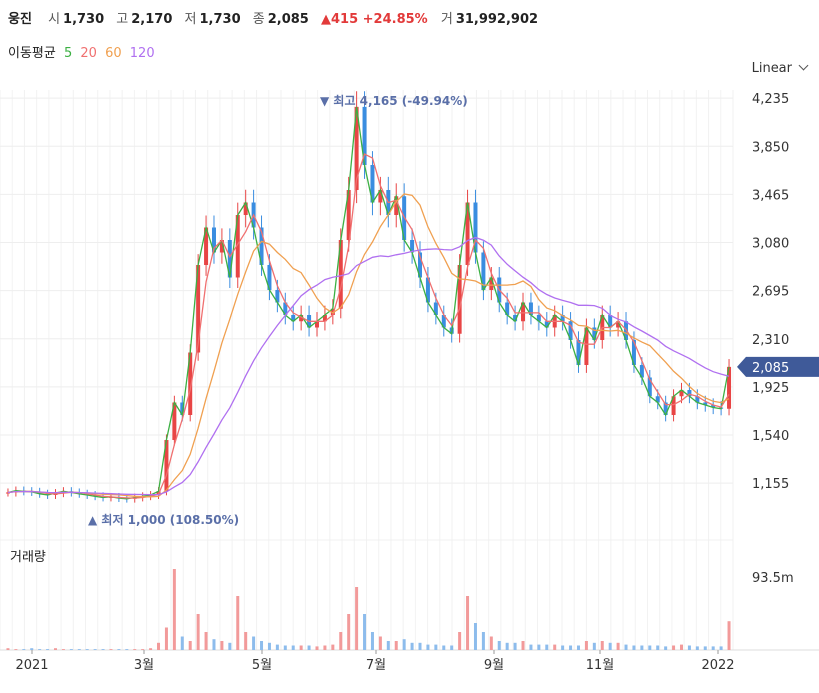 The height and width of the screenshot is (693, 819). I want to click on scale-selector: Linear, so click(780, 68).